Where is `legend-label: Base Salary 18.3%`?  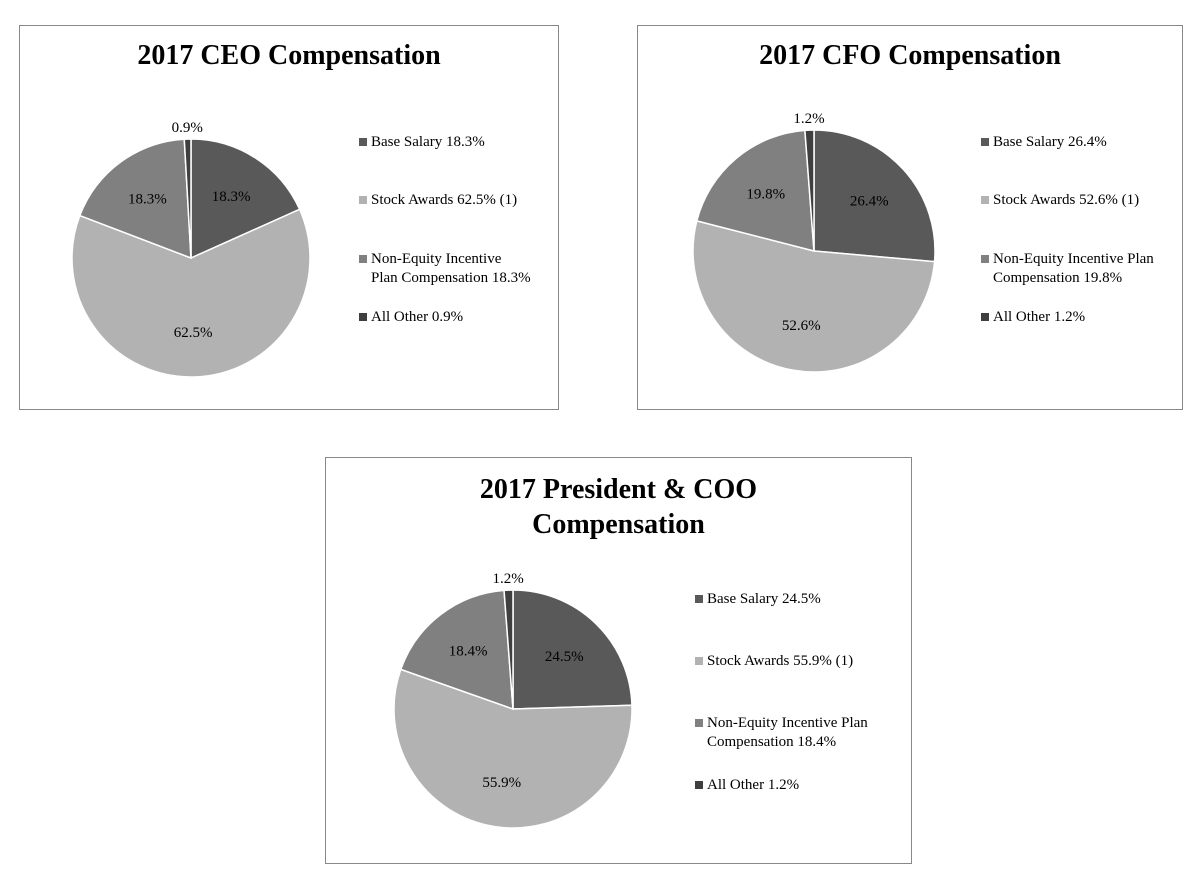 legend-label: Base Salary 18.3% is located at coordinates (428, 142).